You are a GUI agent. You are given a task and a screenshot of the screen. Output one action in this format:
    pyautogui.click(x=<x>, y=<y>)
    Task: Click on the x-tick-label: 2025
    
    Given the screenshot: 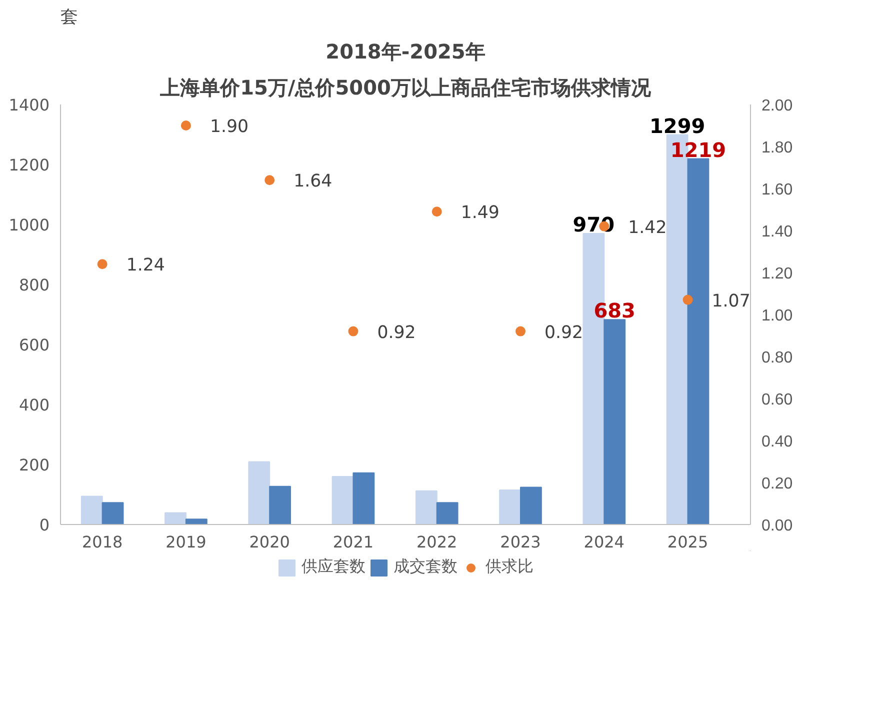 What is the action you would take?
    pyautogui.click(x=687, y=542)
    